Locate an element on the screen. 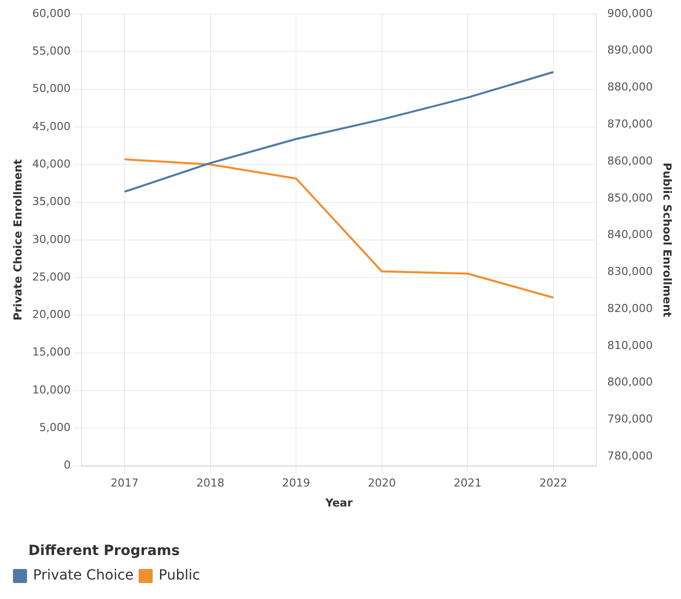  x-tick-label: 2022 is located at coordinates (553, 483).